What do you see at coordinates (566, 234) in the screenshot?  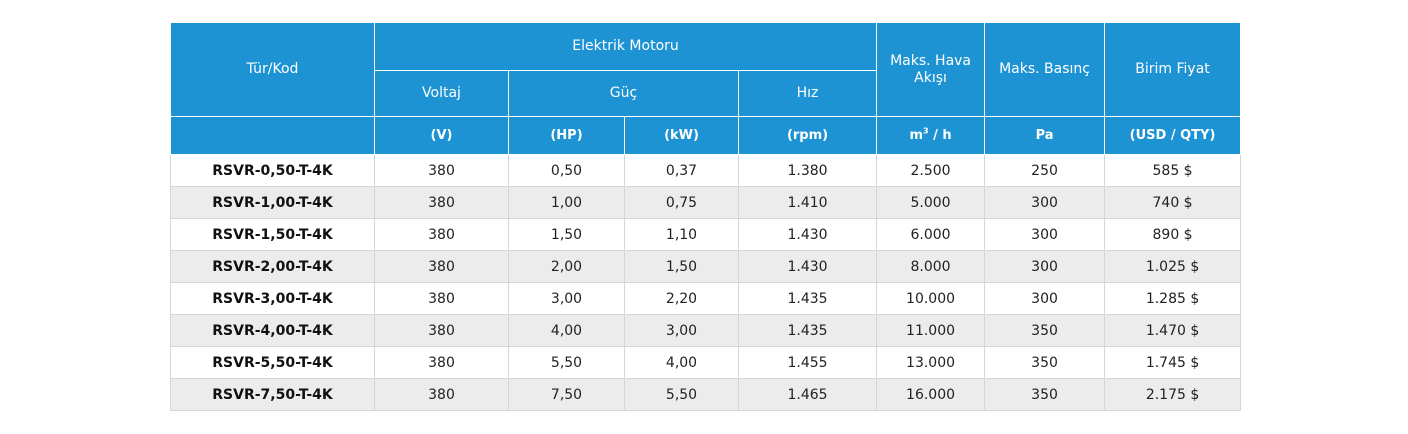 I see `cell-hp: 1,50` at bounding box center [566, 234].